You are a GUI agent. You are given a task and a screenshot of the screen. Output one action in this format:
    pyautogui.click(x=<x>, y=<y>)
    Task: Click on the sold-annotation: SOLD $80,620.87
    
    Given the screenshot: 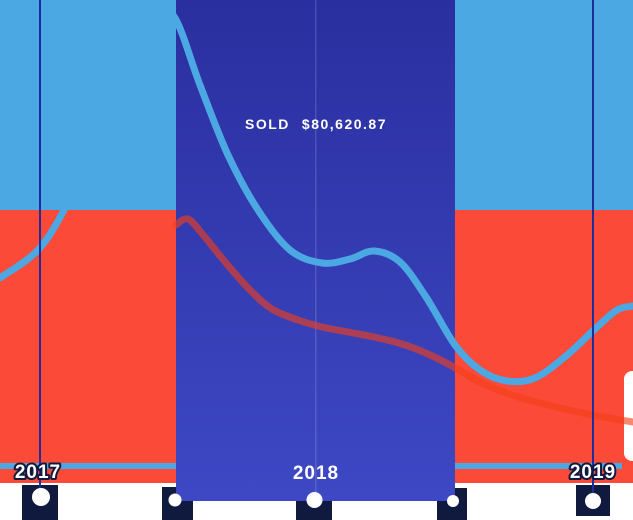 What is the action you would take?
    pyautogui.click(x=316, y=124)
    